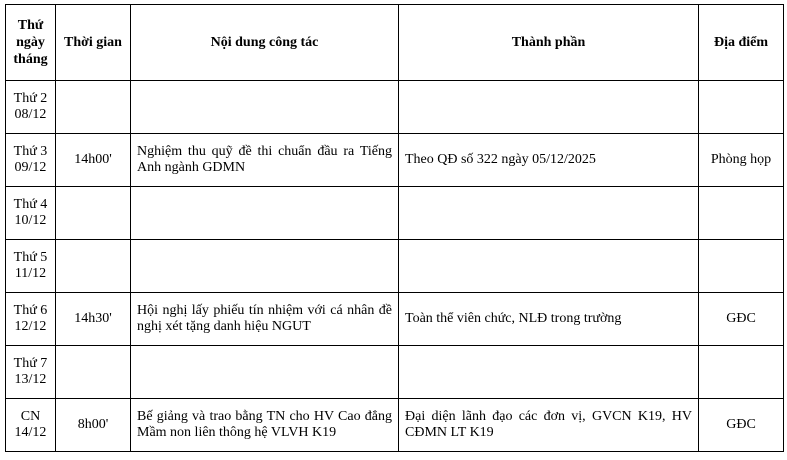 The height and width of the screenshot is (460, 787). I want to click on day-name: Thứ 2, so click(30, 98).